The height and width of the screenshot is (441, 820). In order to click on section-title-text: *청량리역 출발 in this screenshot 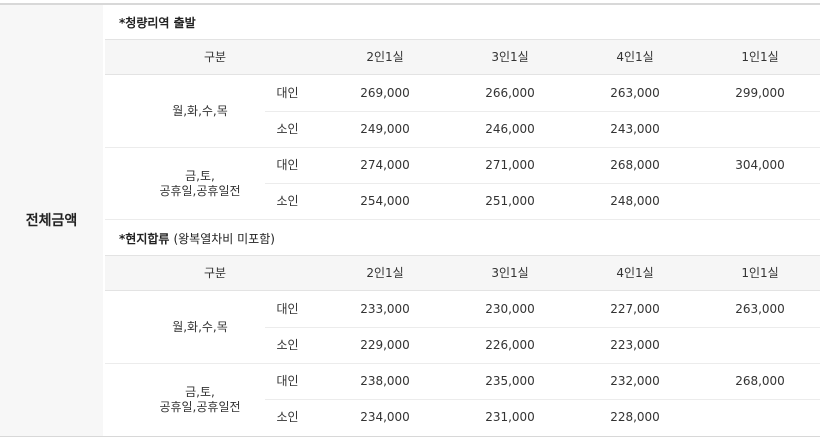, I will do `click(157, 23)`.